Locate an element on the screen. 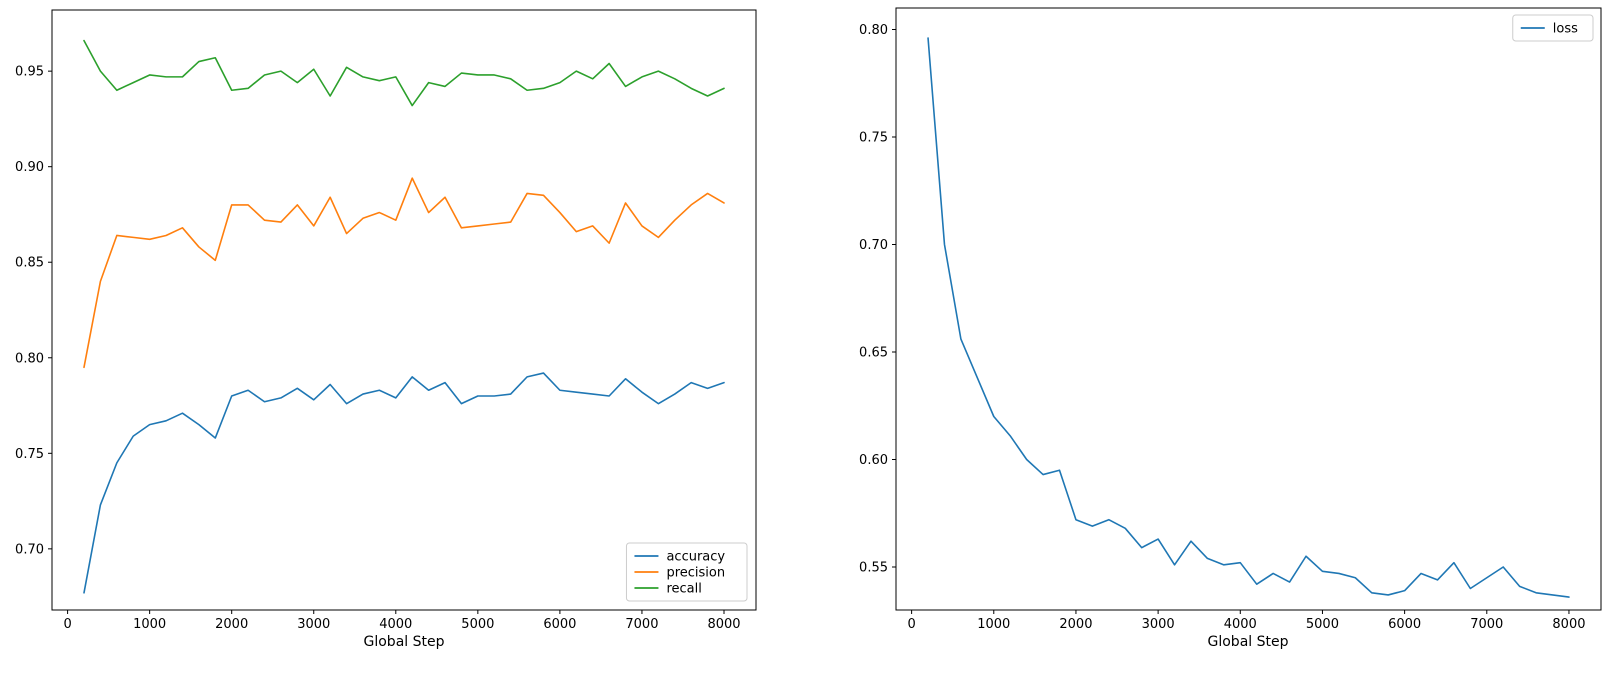 The height and width of the screenshot is (679, 1610). y-tick-label: 0.60 is located at coordinates (873, 460).